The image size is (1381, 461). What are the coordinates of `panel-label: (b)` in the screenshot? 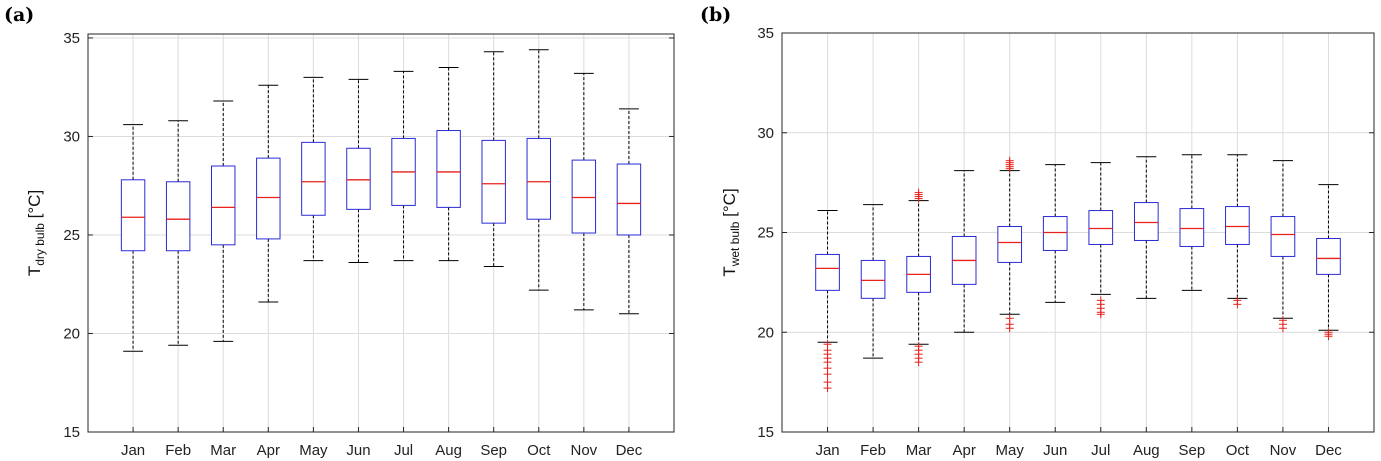 It's located at (715, 15).